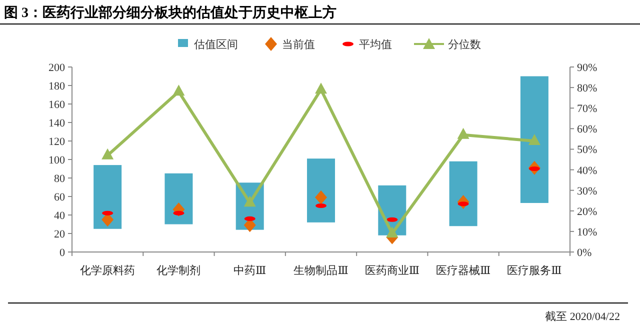 This screenshot has height=326, width=640. What do you see at coordinates (60, 216) in the screenshot?
I see `y-tick-label: 40` at bounding box center [60, 216].